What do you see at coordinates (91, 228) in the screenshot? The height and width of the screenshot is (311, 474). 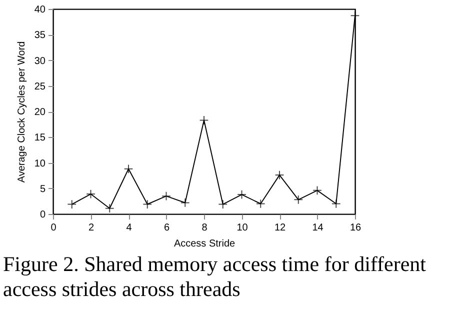 I see `x-tick-label: 2` at bounding box center [91, 228].